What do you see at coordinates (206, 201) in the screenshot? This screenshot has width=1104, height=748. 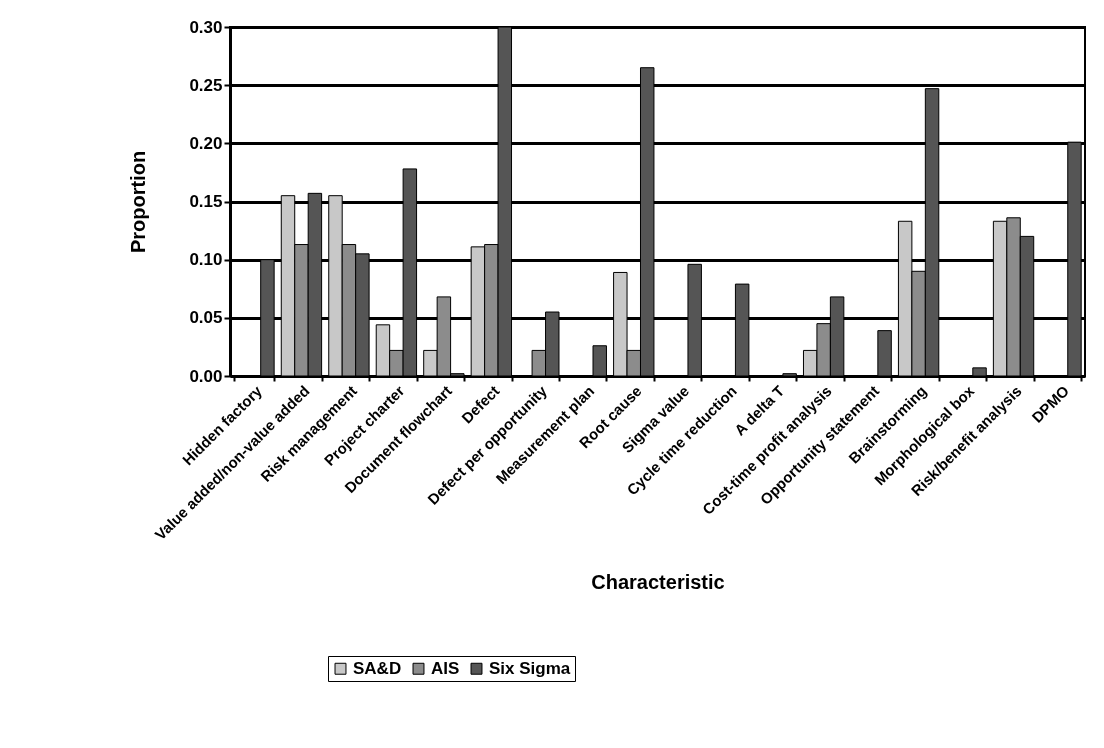 I see `y-tick-label: 0.15` at bounding box center [206, 201].